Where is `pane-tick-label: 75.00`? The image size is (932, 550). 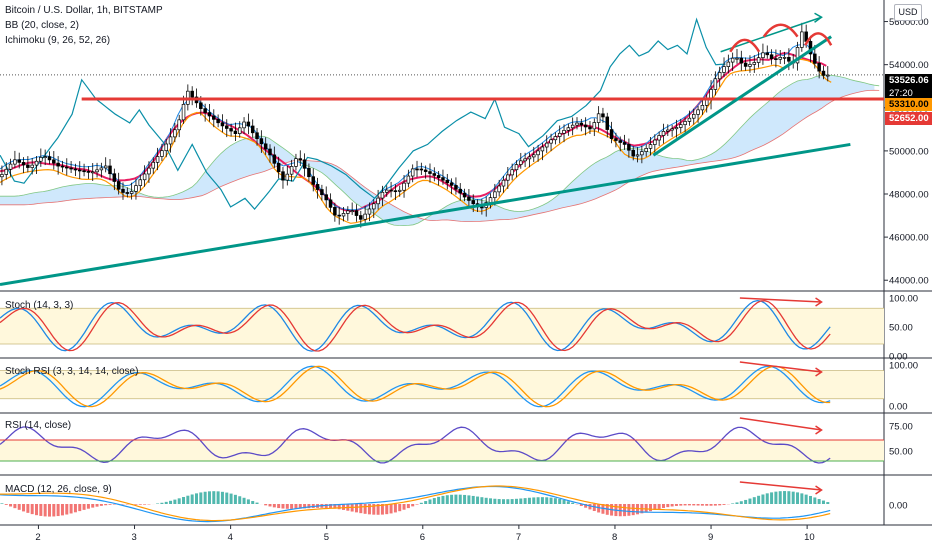 pane-tick-label: 75.00 is located at coordinates (901, 427).